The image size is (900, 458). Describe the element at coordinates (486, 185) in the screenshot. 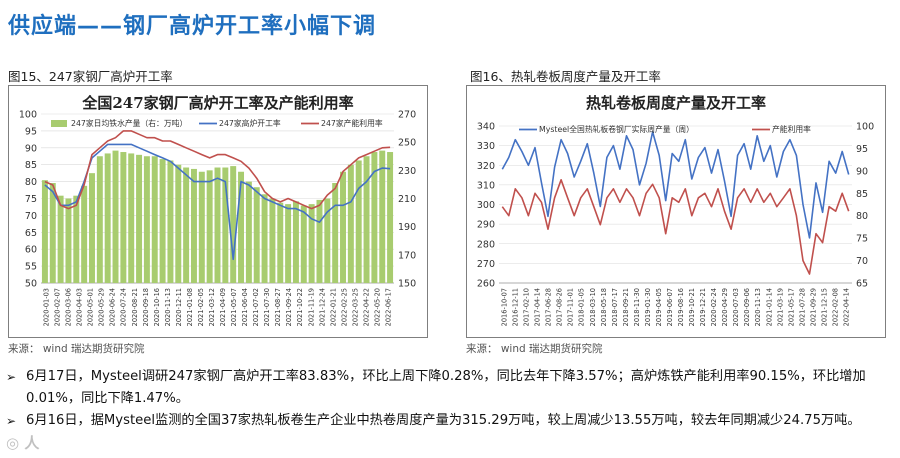

I see `left-axis-tick-label: 310` at that location.